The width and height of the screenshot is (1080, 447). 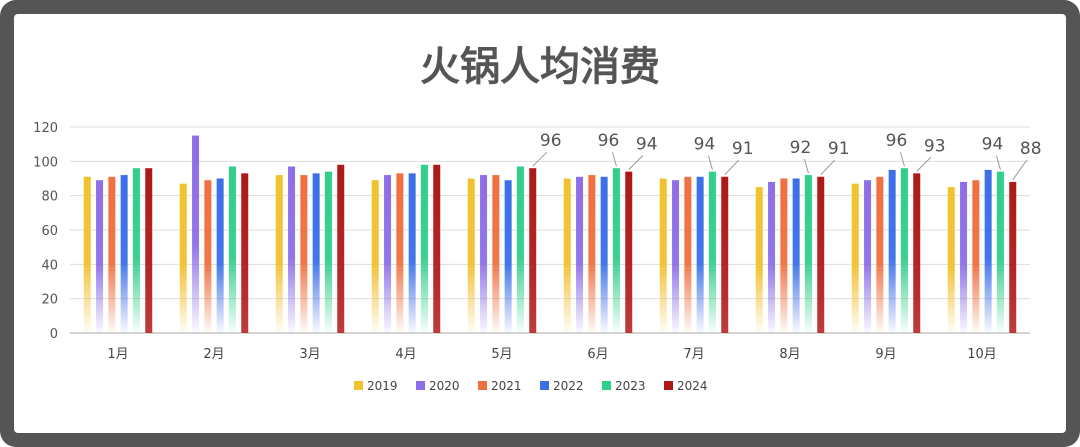 I want to click on x-tick-label: 5月, so click(x=501, y=354).